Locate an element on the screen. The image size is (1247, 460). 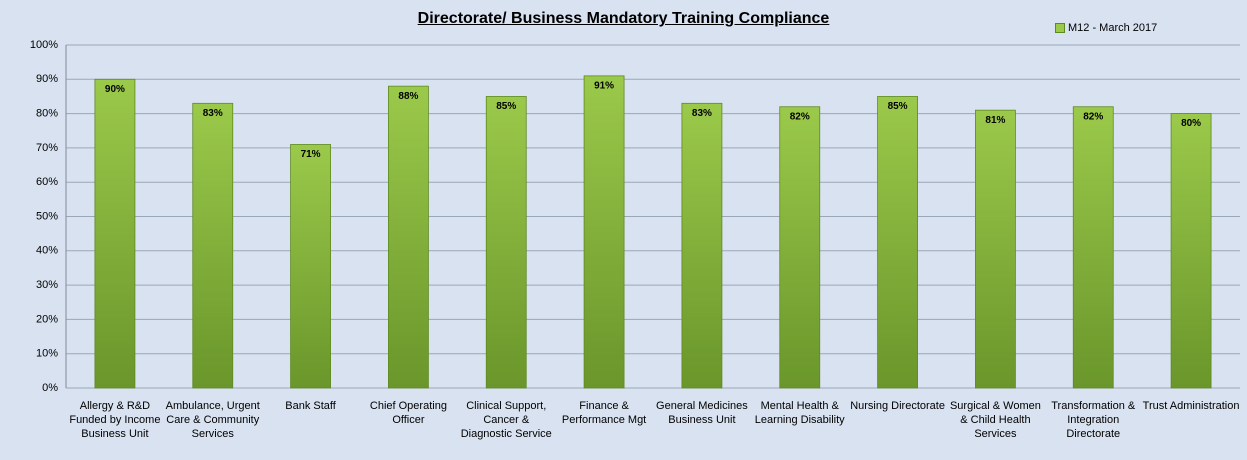
x-tick-label: Nursing Directorate is located at coordinates (897, 406).